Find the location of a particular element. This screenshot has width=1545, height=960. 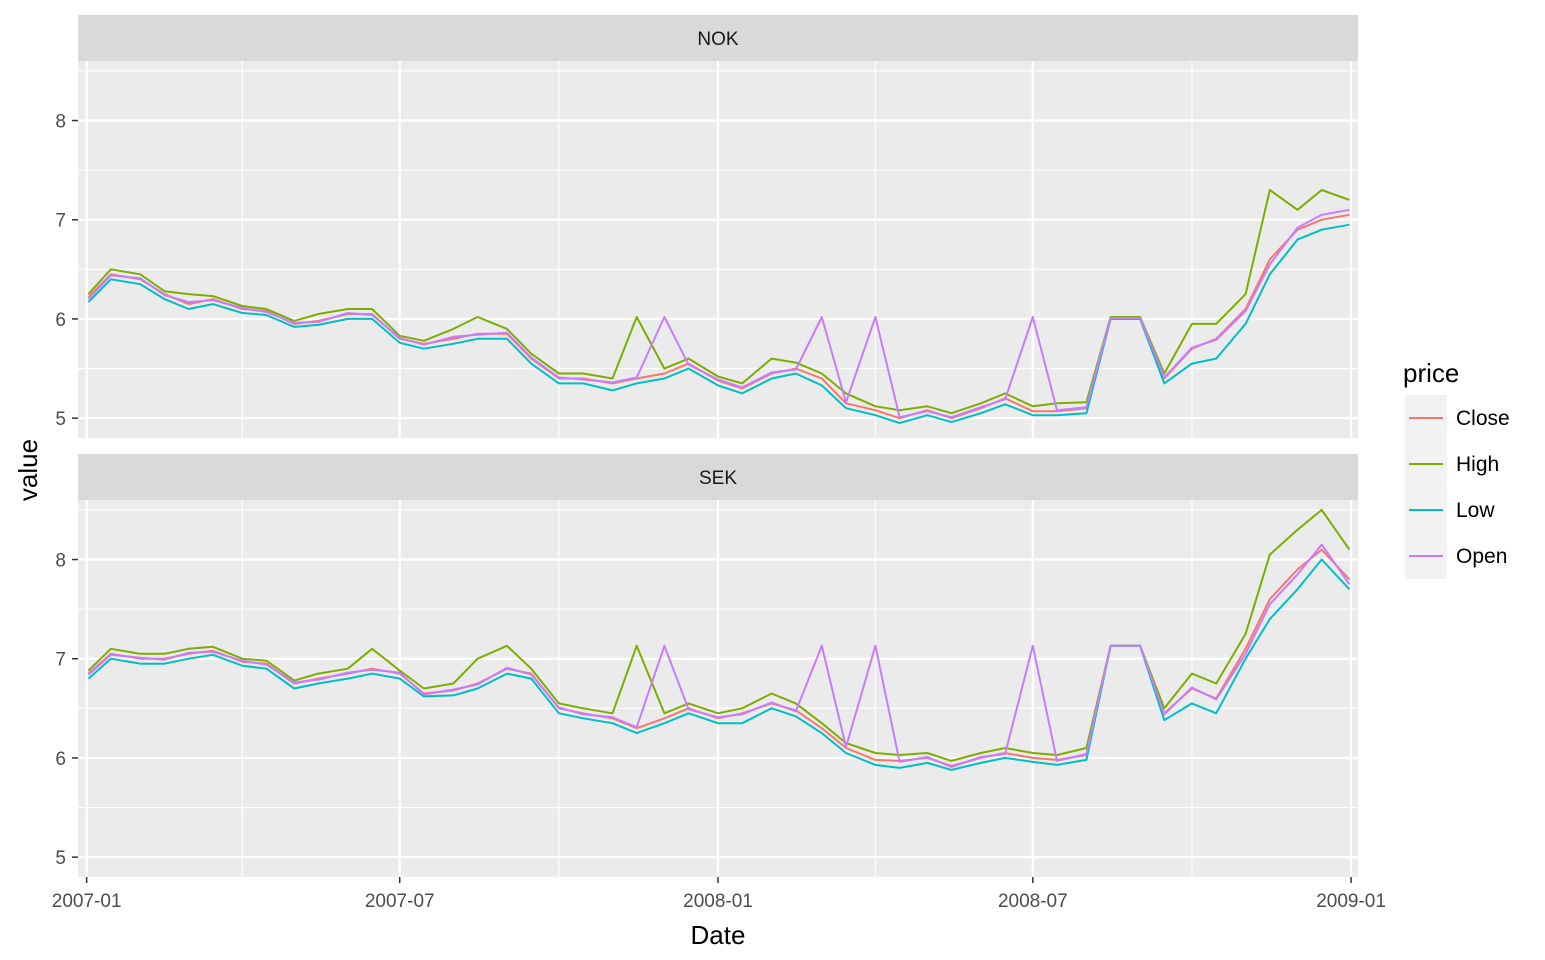

strip-label-sek: SEK is located at coordinates (718, 478).